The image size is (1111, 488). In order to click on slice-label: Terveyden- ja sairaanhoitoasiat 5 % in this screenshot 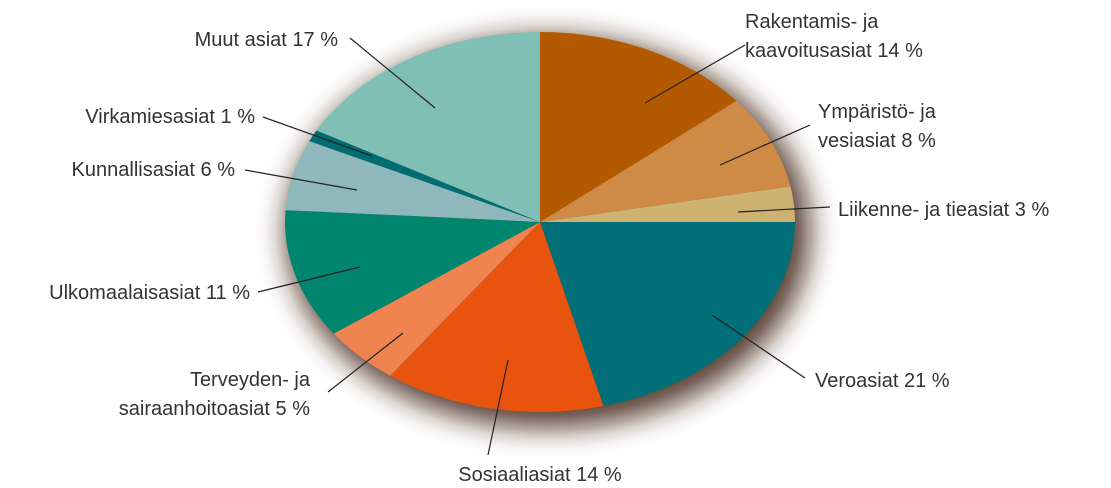, I will do `click(214, 395)`.